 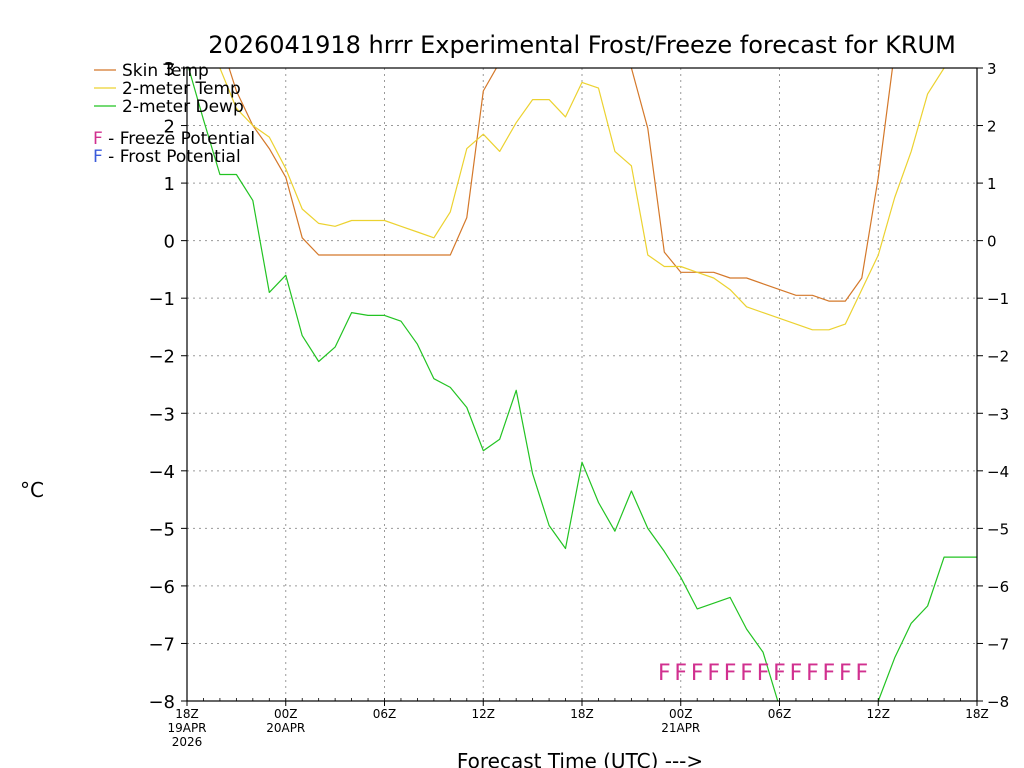 I want to click on y-tick-label-left: −1, so click(x=161, y=299).